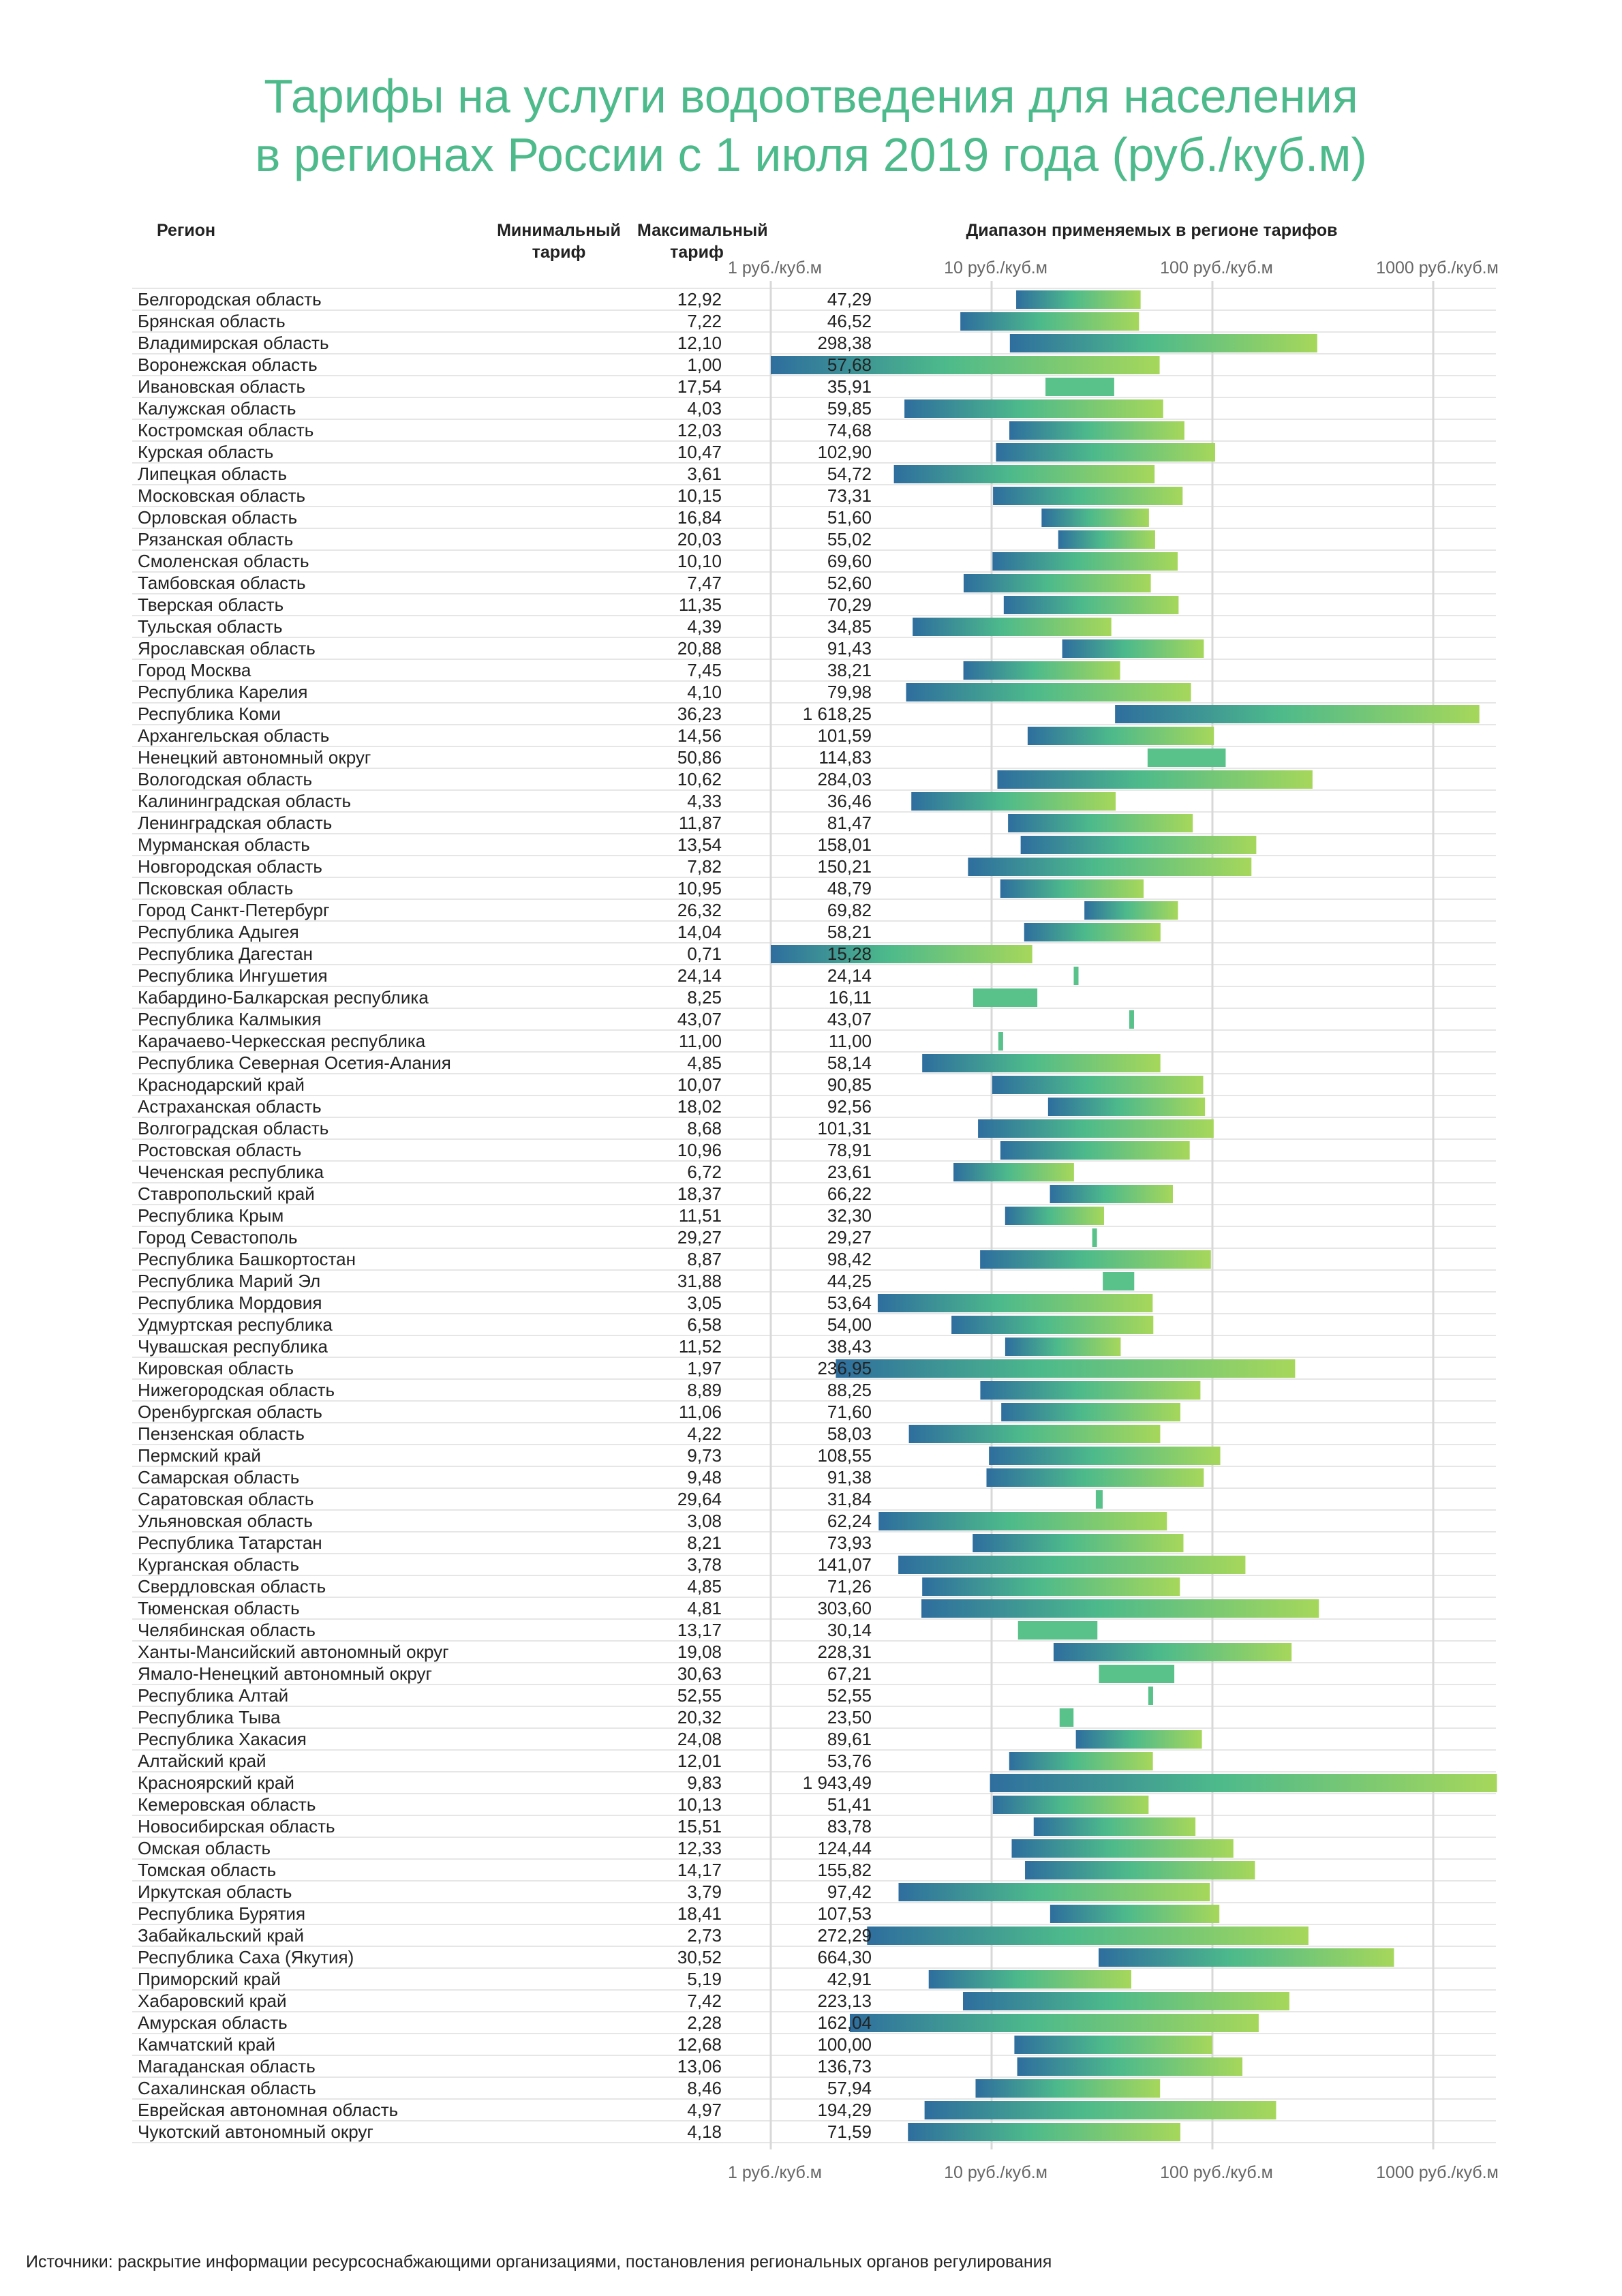 The height and width of the screenshot is (2296, 1622). Describe the element at coordinates (700, 932) in the screenshot. I see `min-tariff-value: 14,04` at that location.